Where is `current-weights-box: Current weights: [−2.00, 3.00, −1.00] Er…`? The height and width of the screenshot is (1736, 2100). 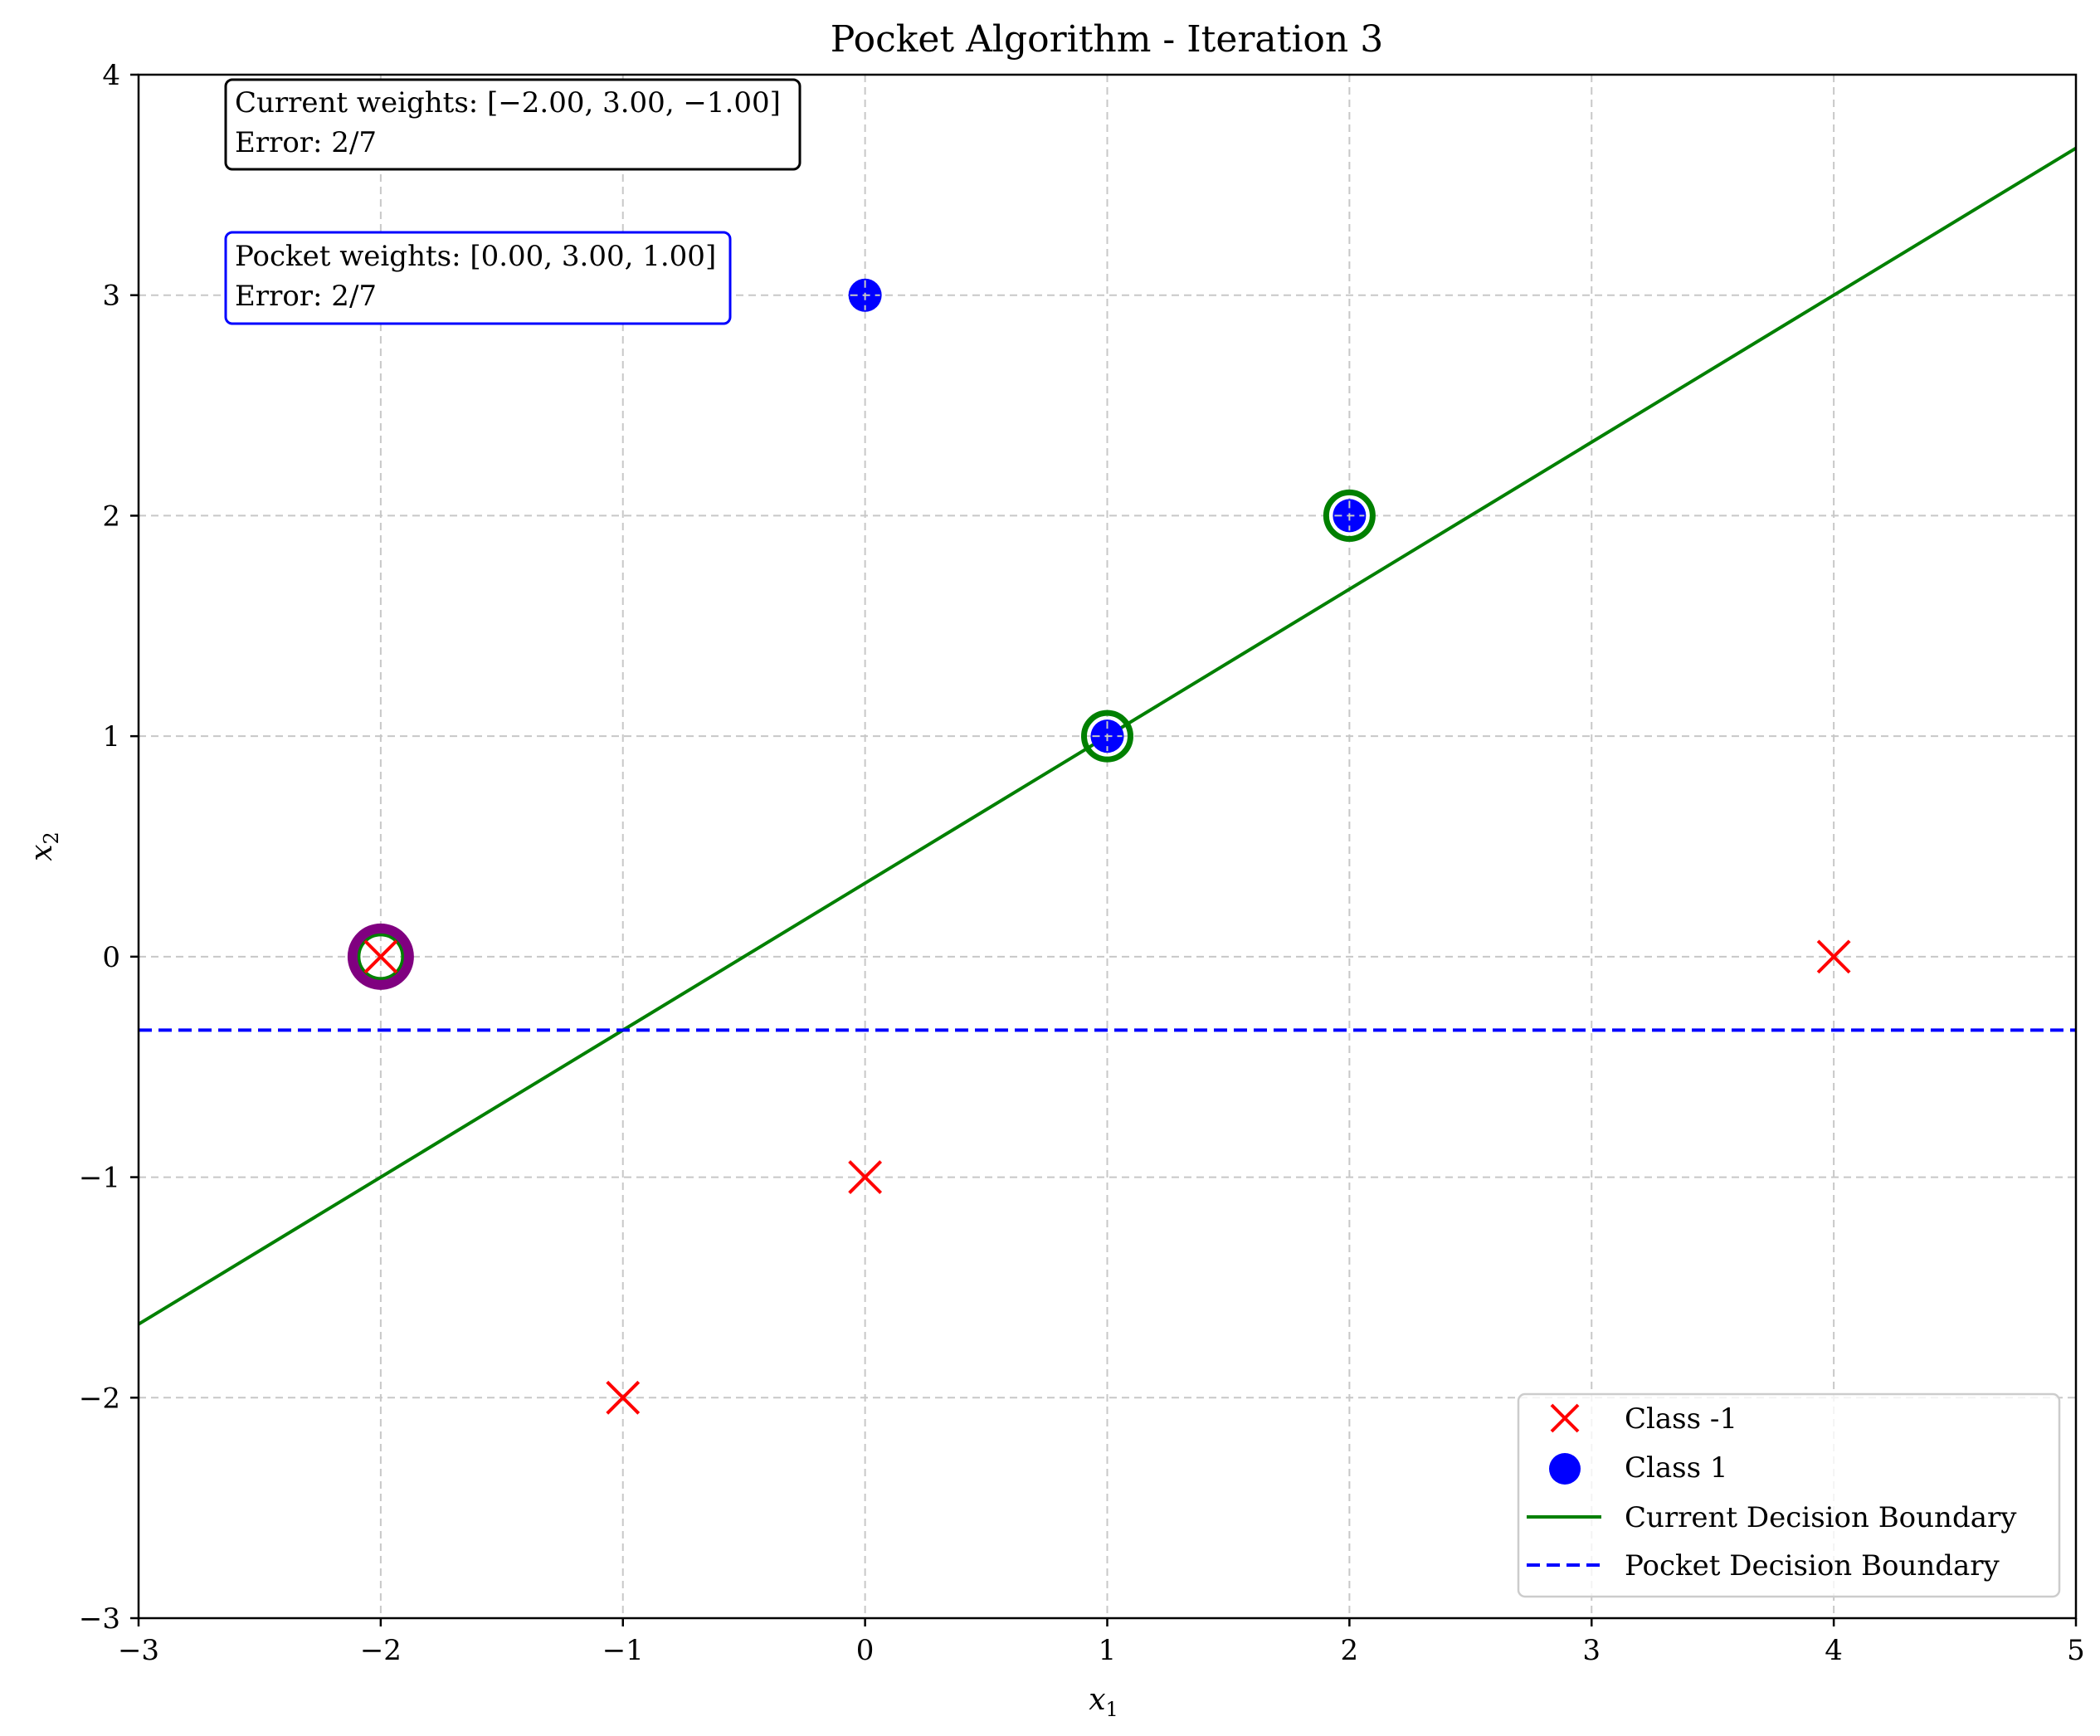 current-weights-box: Current weights: [−2.00, 3.00, −1.00] Er… is located at coordinates (513, 124).